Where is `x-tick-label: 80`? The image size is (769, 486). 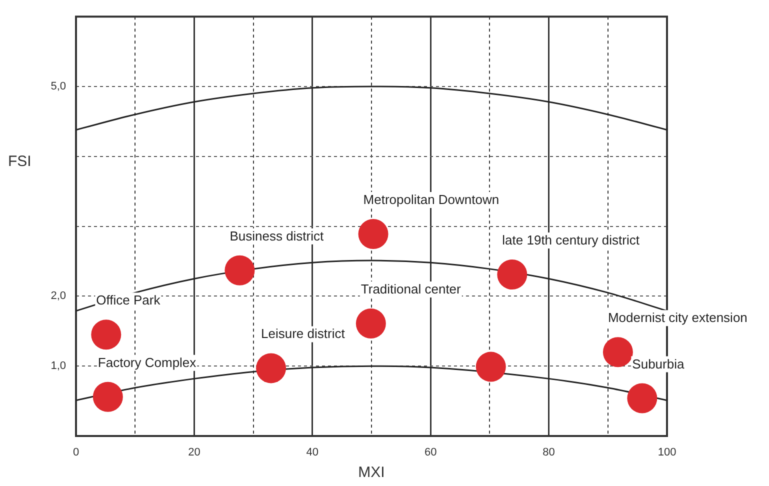 x-tick-label: 80 is located at coordinates (548, 452).